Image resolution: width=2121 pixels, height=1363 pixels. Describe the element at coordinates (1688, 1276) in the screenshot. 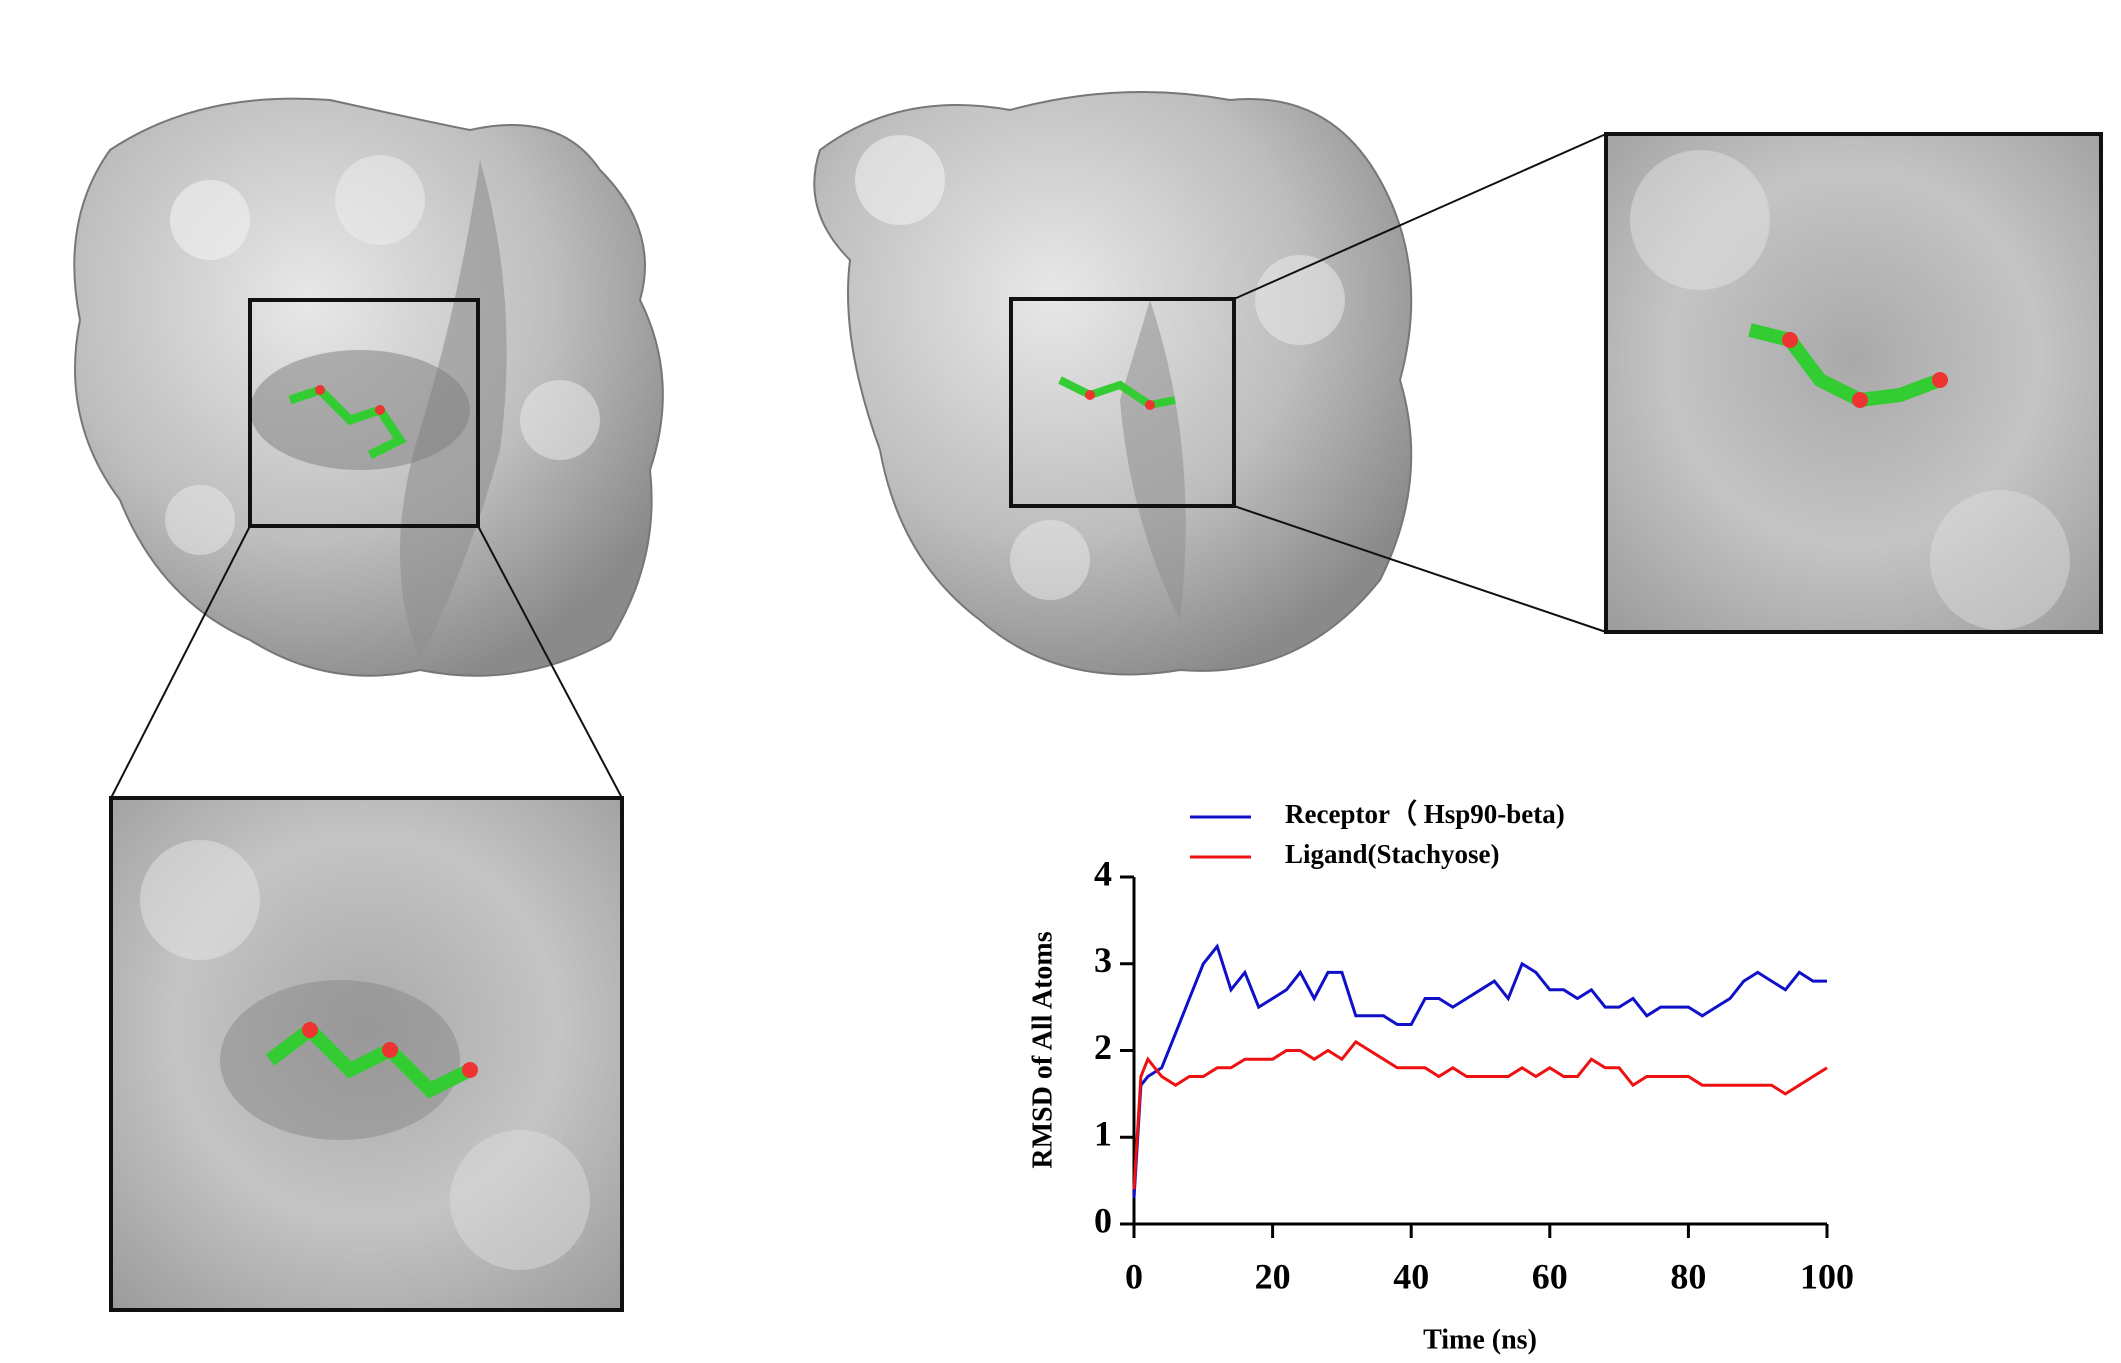

I see `x-tick-label: 80` at that location.